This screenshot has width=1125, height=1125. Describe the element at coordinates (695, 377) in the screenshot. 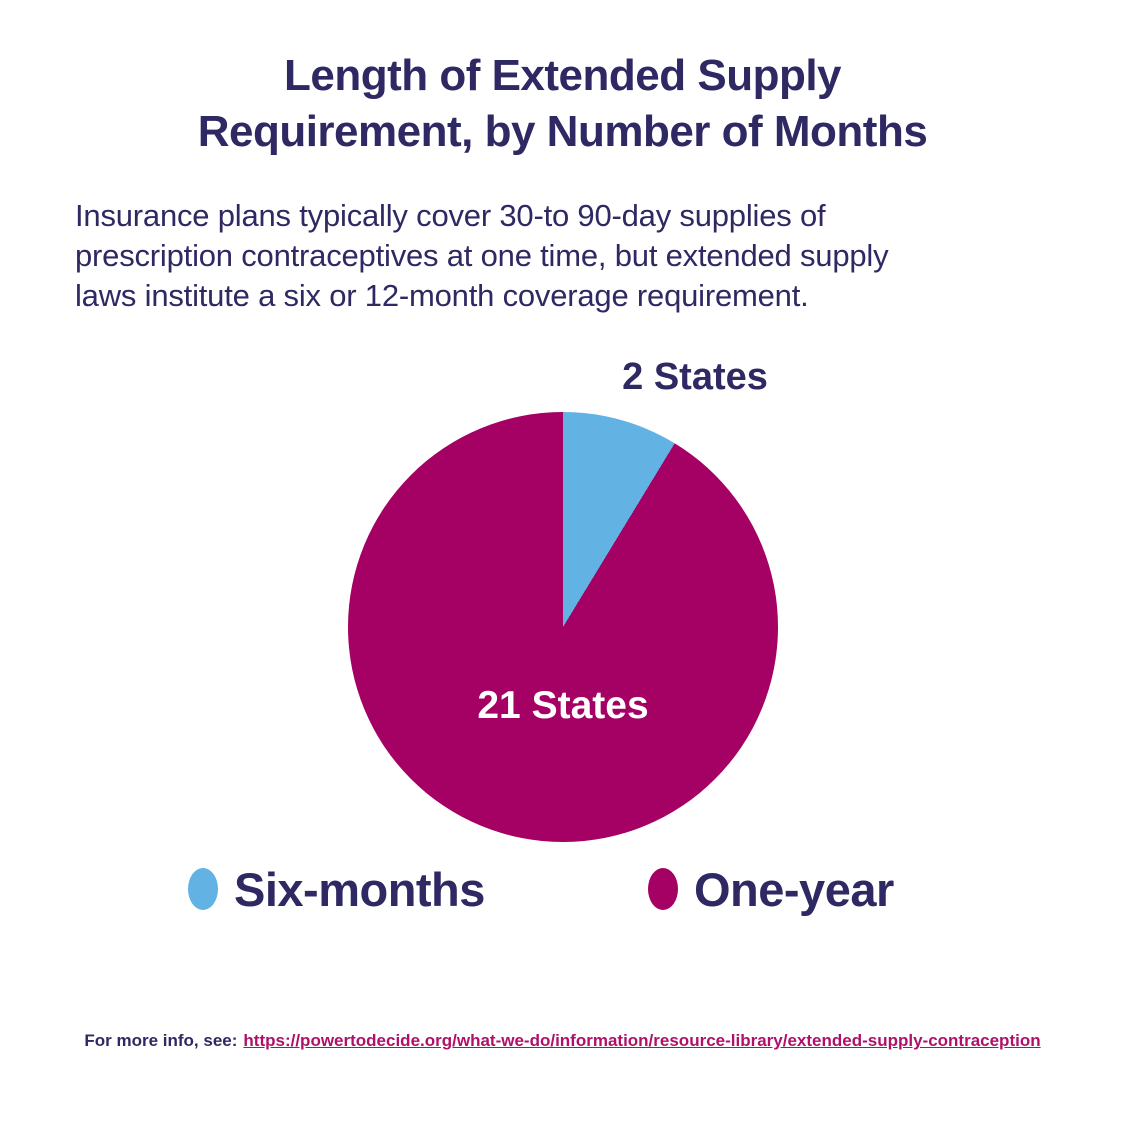

I see `six-months-slice-label: 2 States` at that location.